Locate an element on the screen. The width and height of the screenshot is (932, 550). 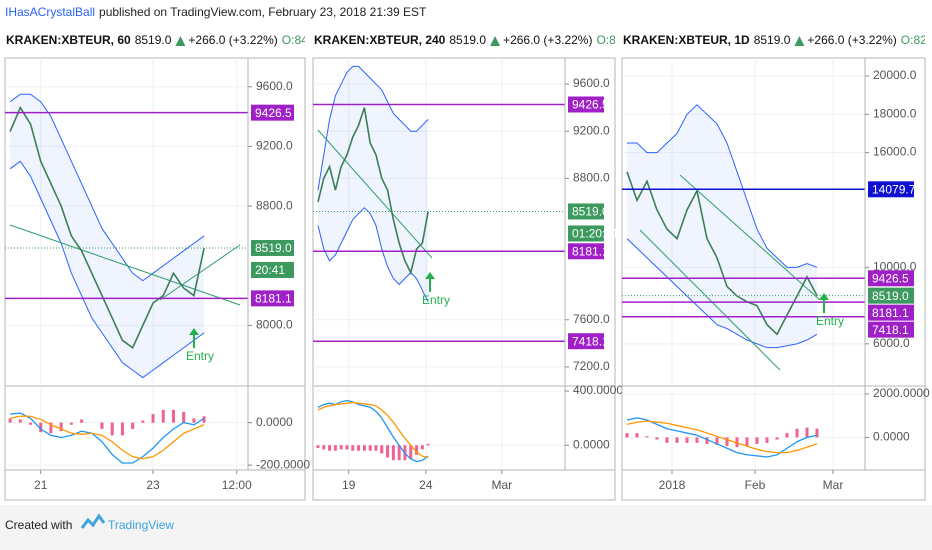
countdown: 01:20:41 is located at coordinates (595, 234).